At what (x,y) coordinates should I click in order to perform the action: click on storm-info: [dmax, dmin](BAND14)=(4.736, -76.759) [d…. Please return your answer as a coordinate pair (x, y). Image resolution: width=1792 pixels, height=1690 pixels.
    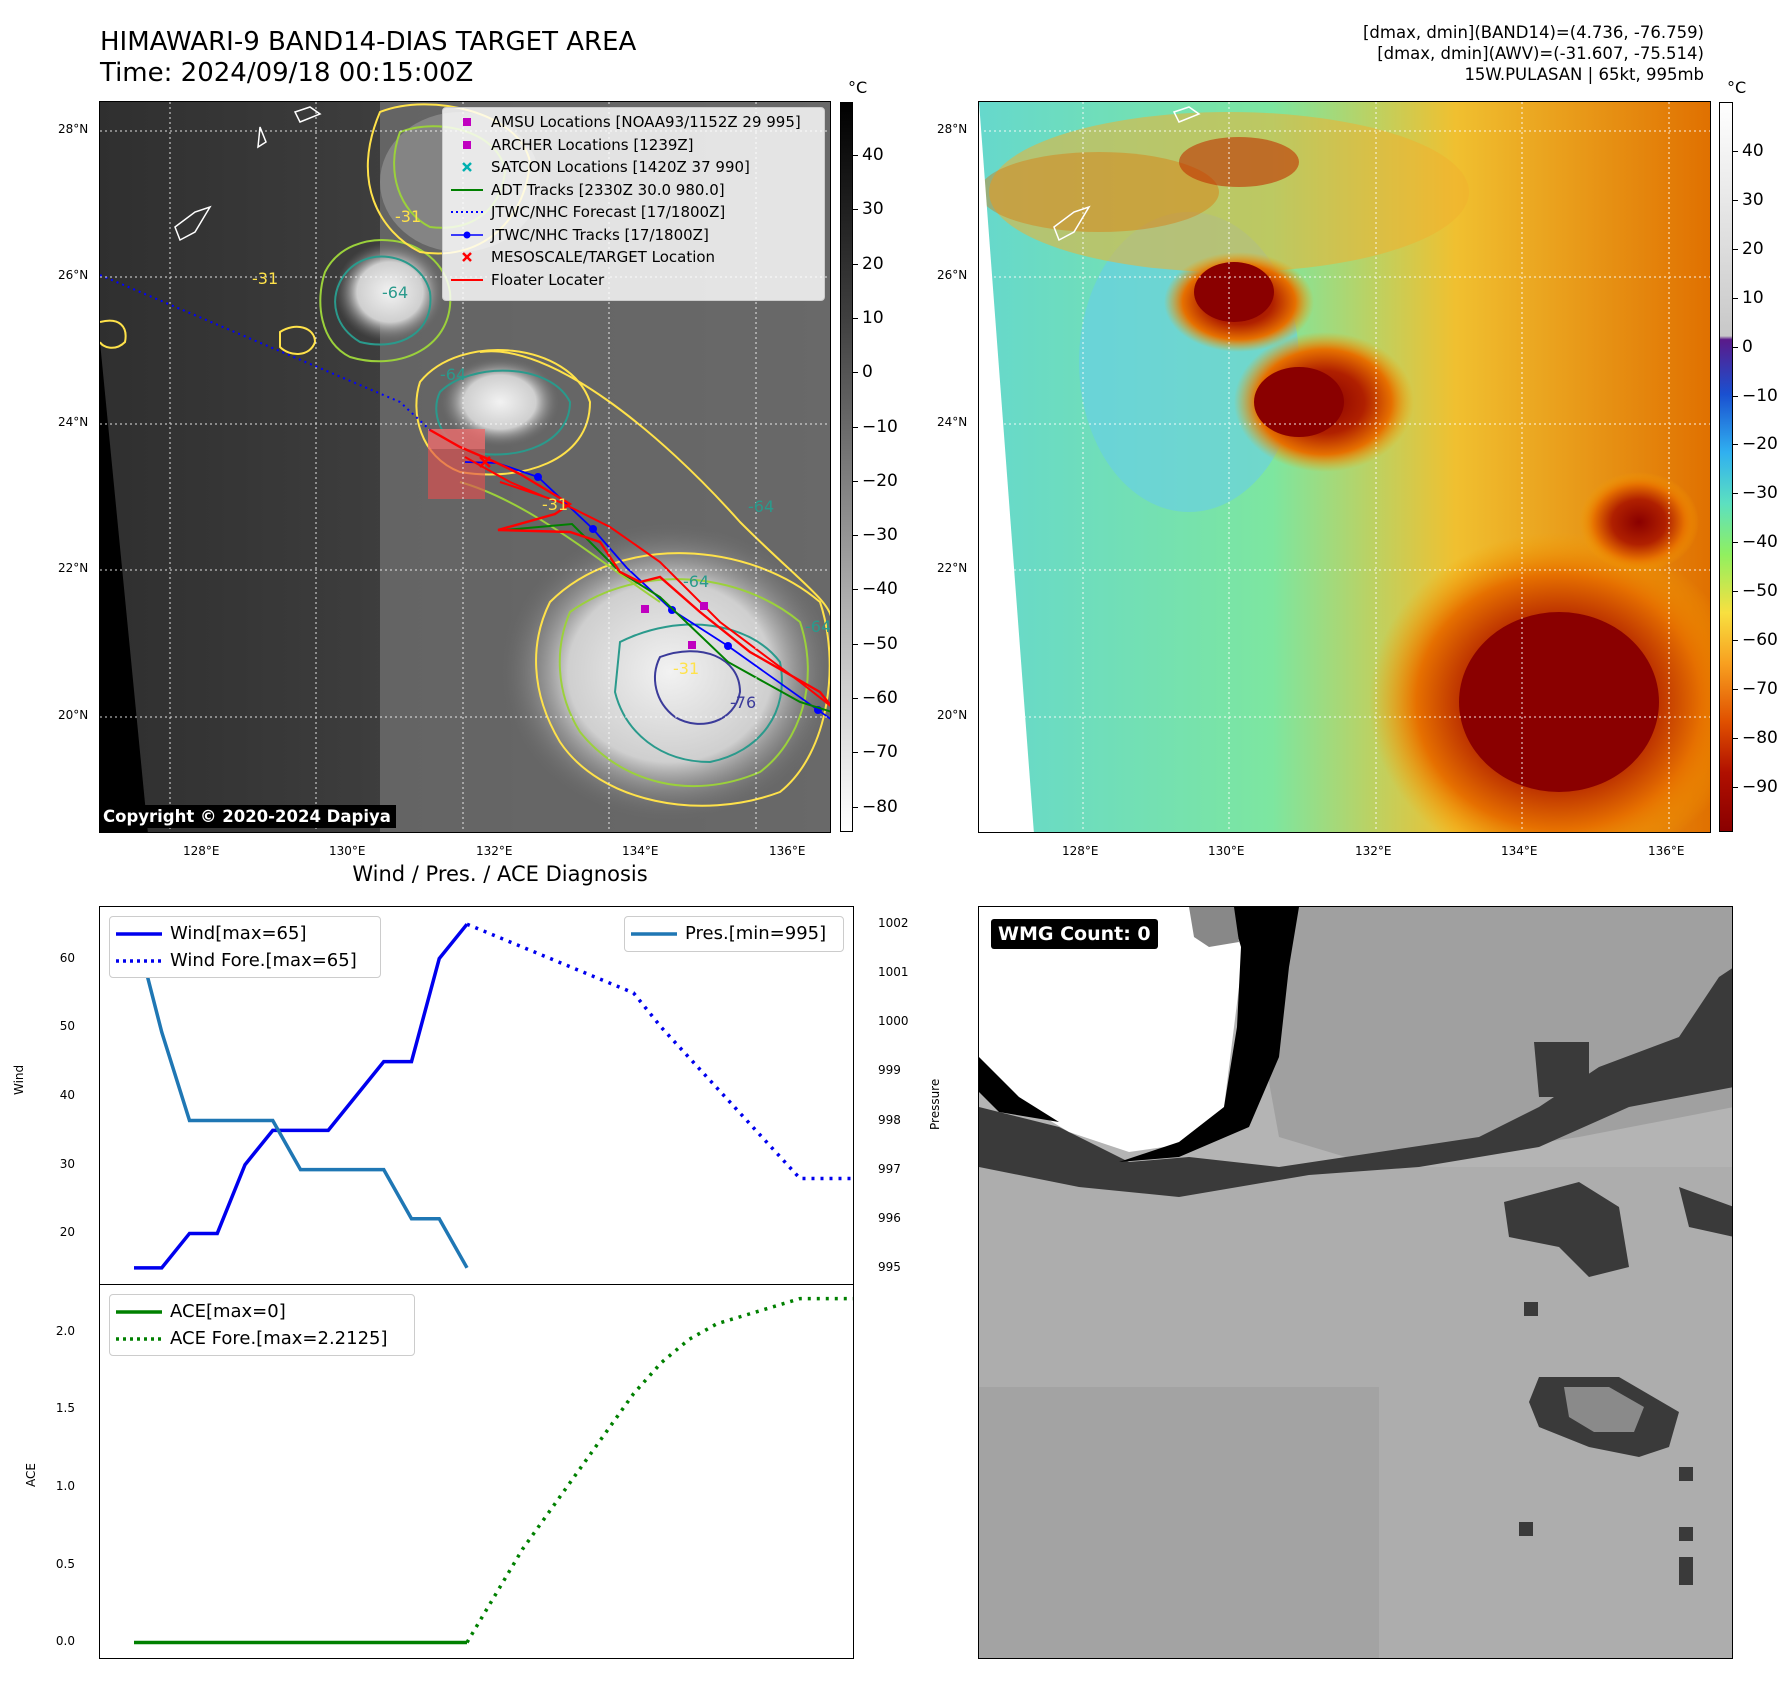
    Looking at the image, I should click on (1533, 53).